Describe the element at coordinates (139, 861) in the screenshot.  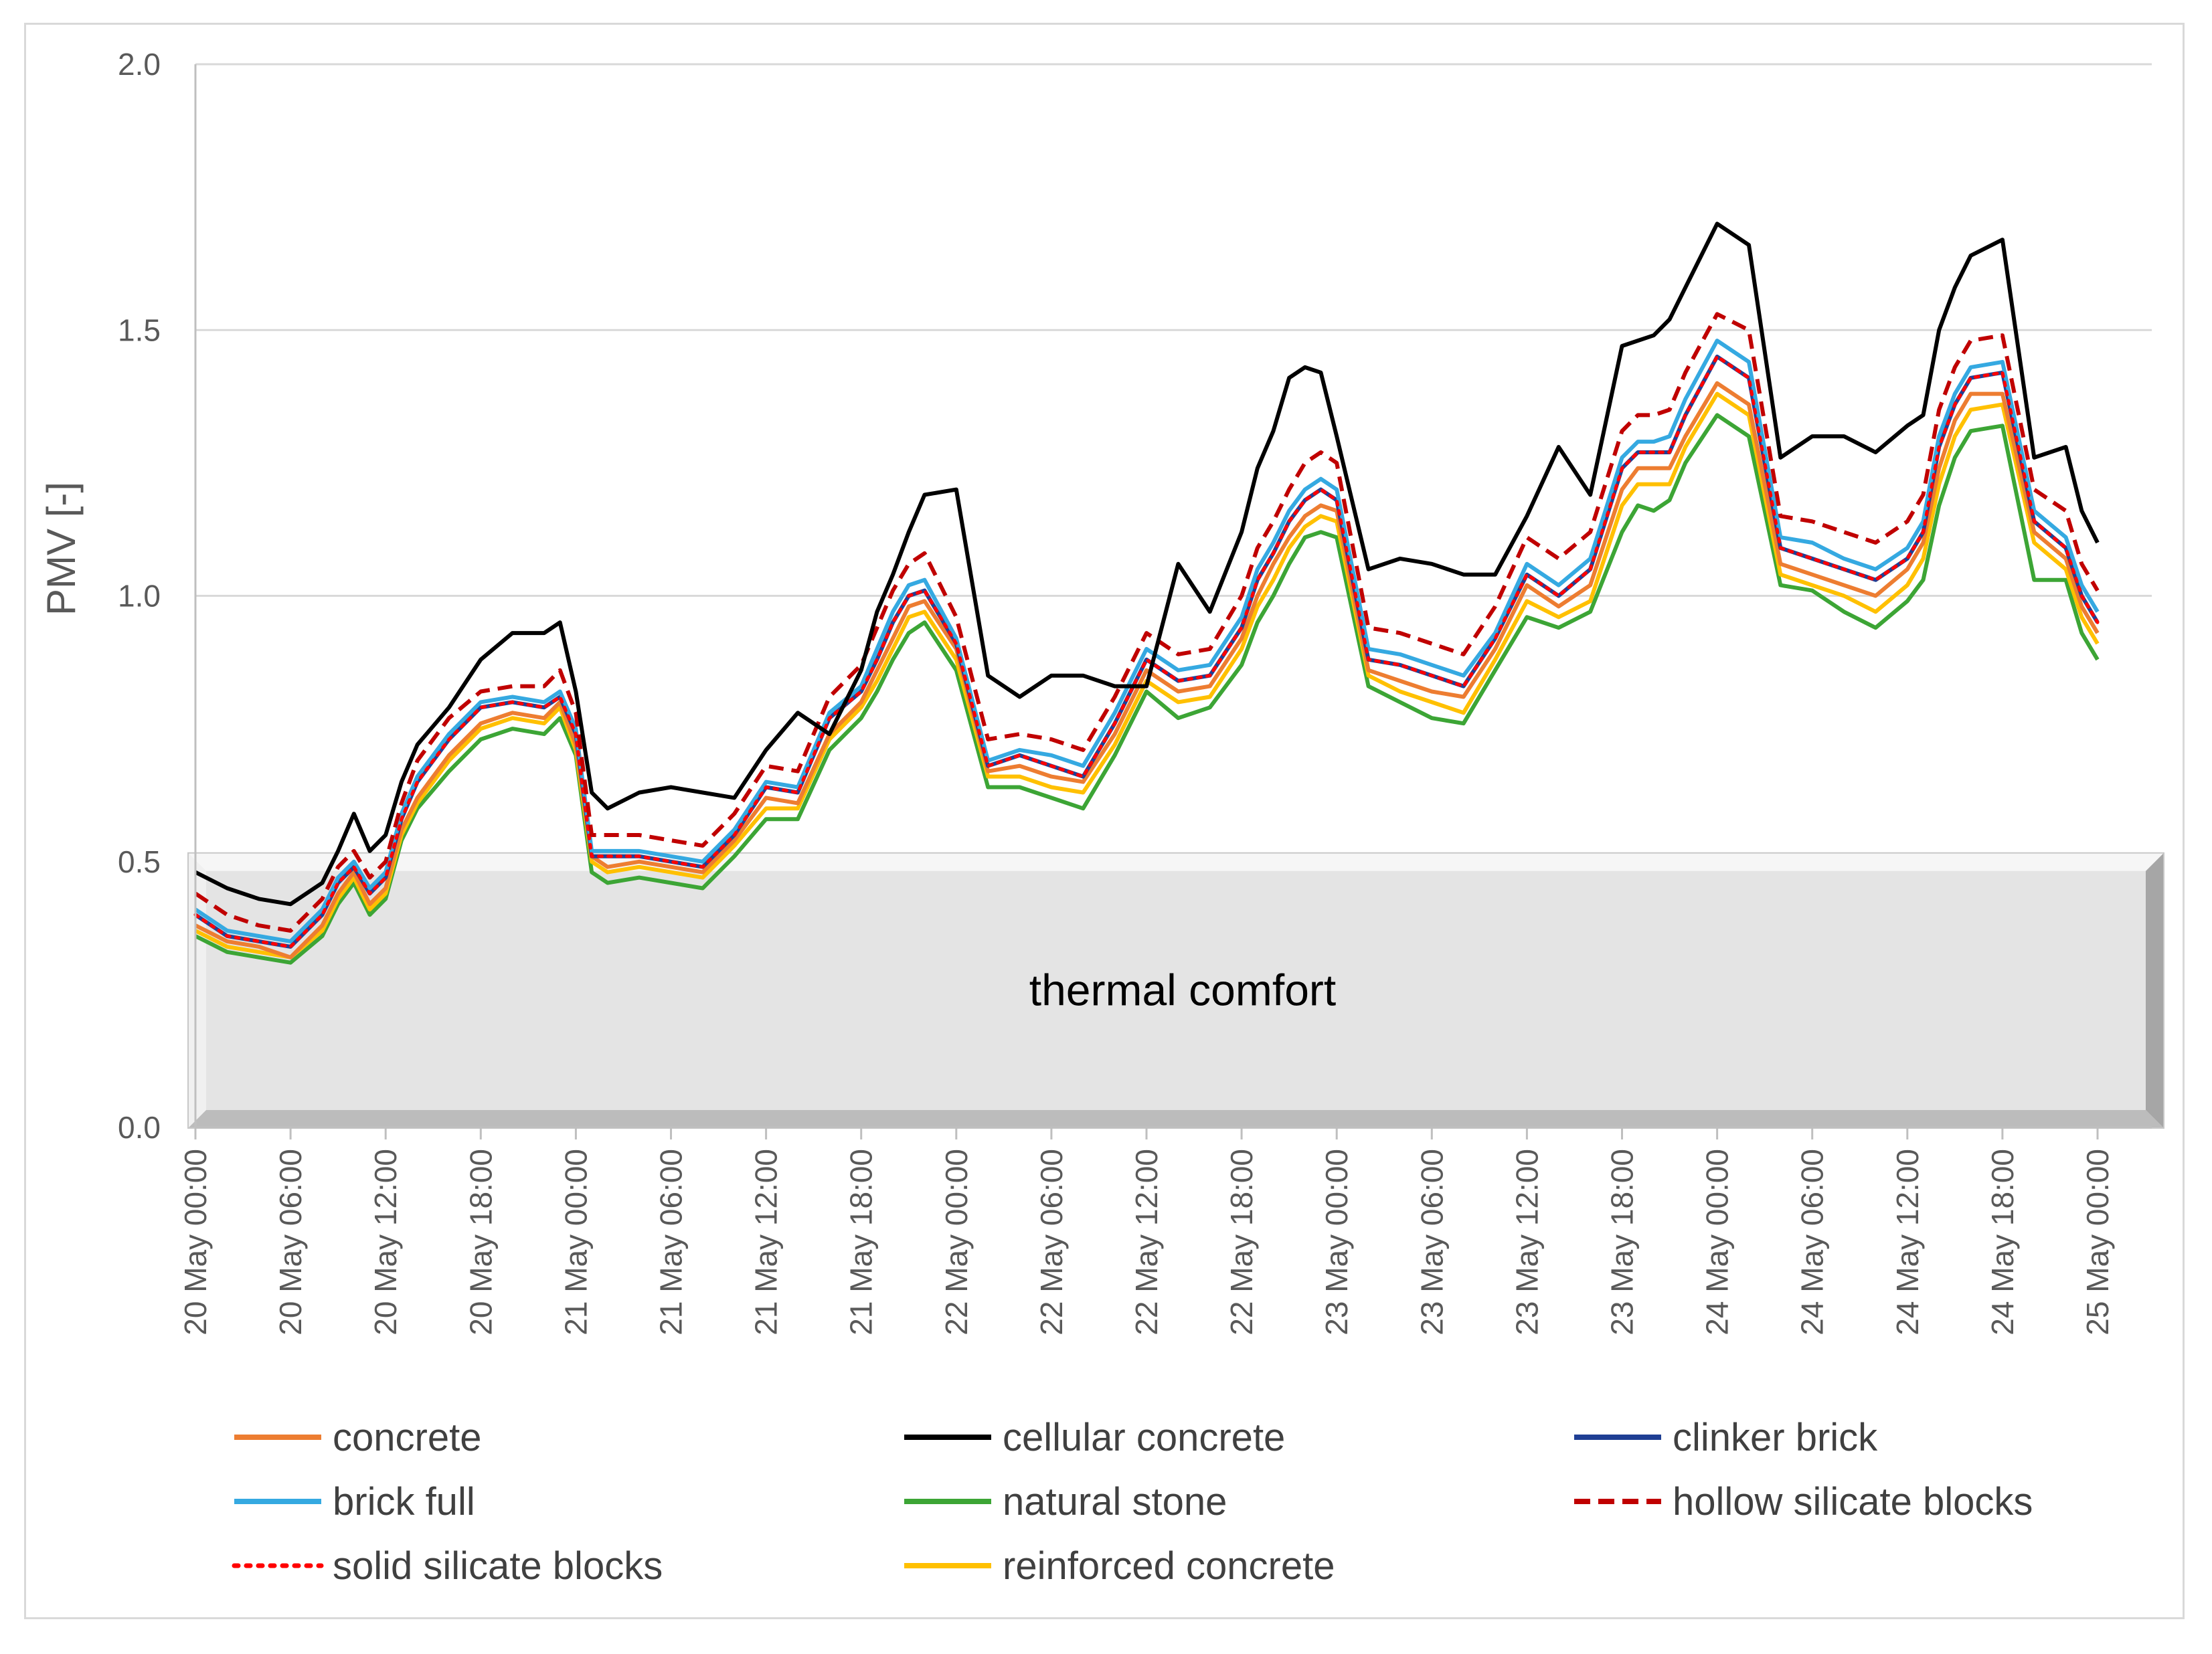
I see `y-tick-label: 0.5` at that location.